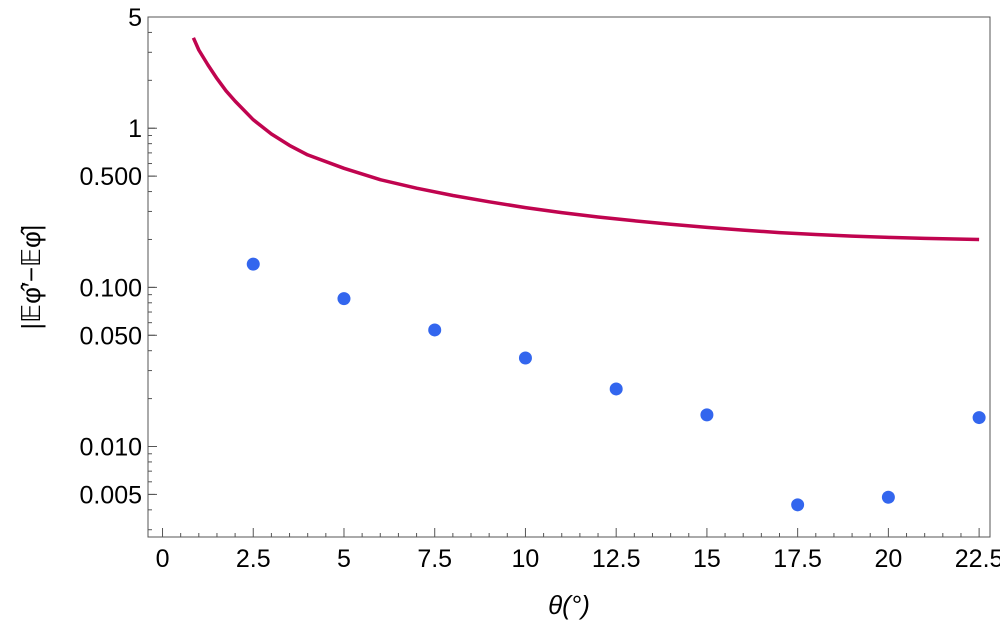 The height and width of the screenshot is (626, 1000). What do you see at coordinates (110, 495) in the screenshot?
I see `y-tick-label: 0.005` at bounding box center [110, 495].